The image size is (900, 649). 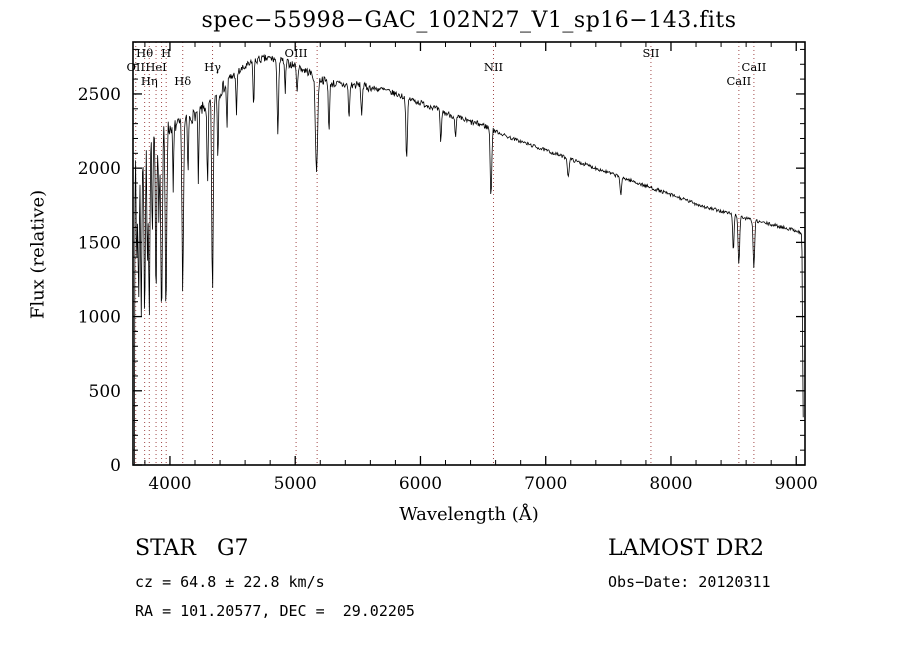 I want to click on svg-text: 500, so click(x=105, y=392).